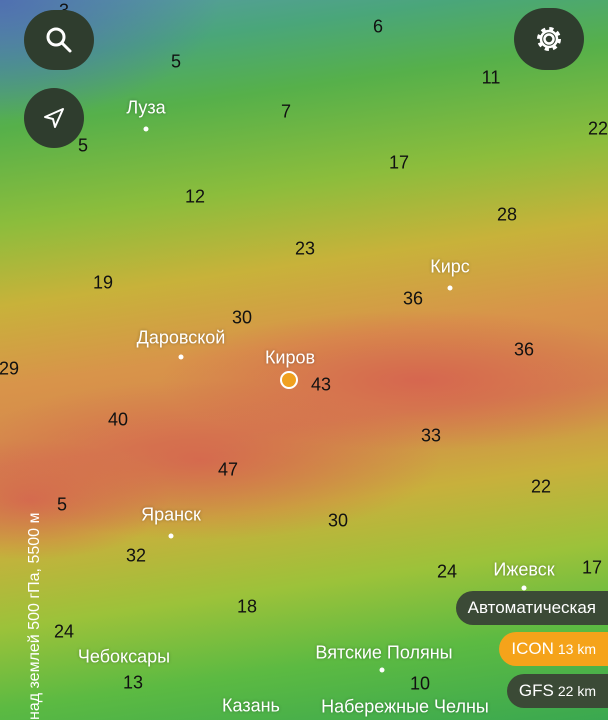 The height and width of the screenshot is (720, 608). What do you see at coordinates (576, 691) in the screenshot?
I see `model-resolution: 22 km` at bounding box center [576, 691].